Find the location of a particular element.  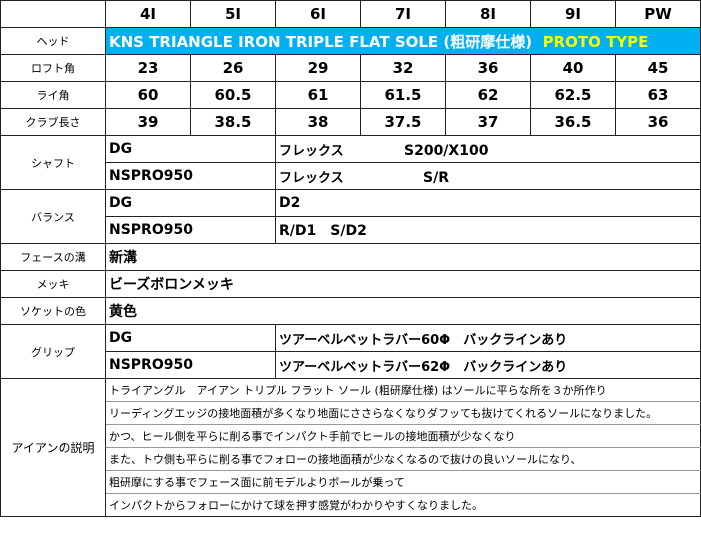

description-row: インパクトからフォローにかけて球を押す感覚がわかりやすくなりました。 is located at coordinates (351, 505).